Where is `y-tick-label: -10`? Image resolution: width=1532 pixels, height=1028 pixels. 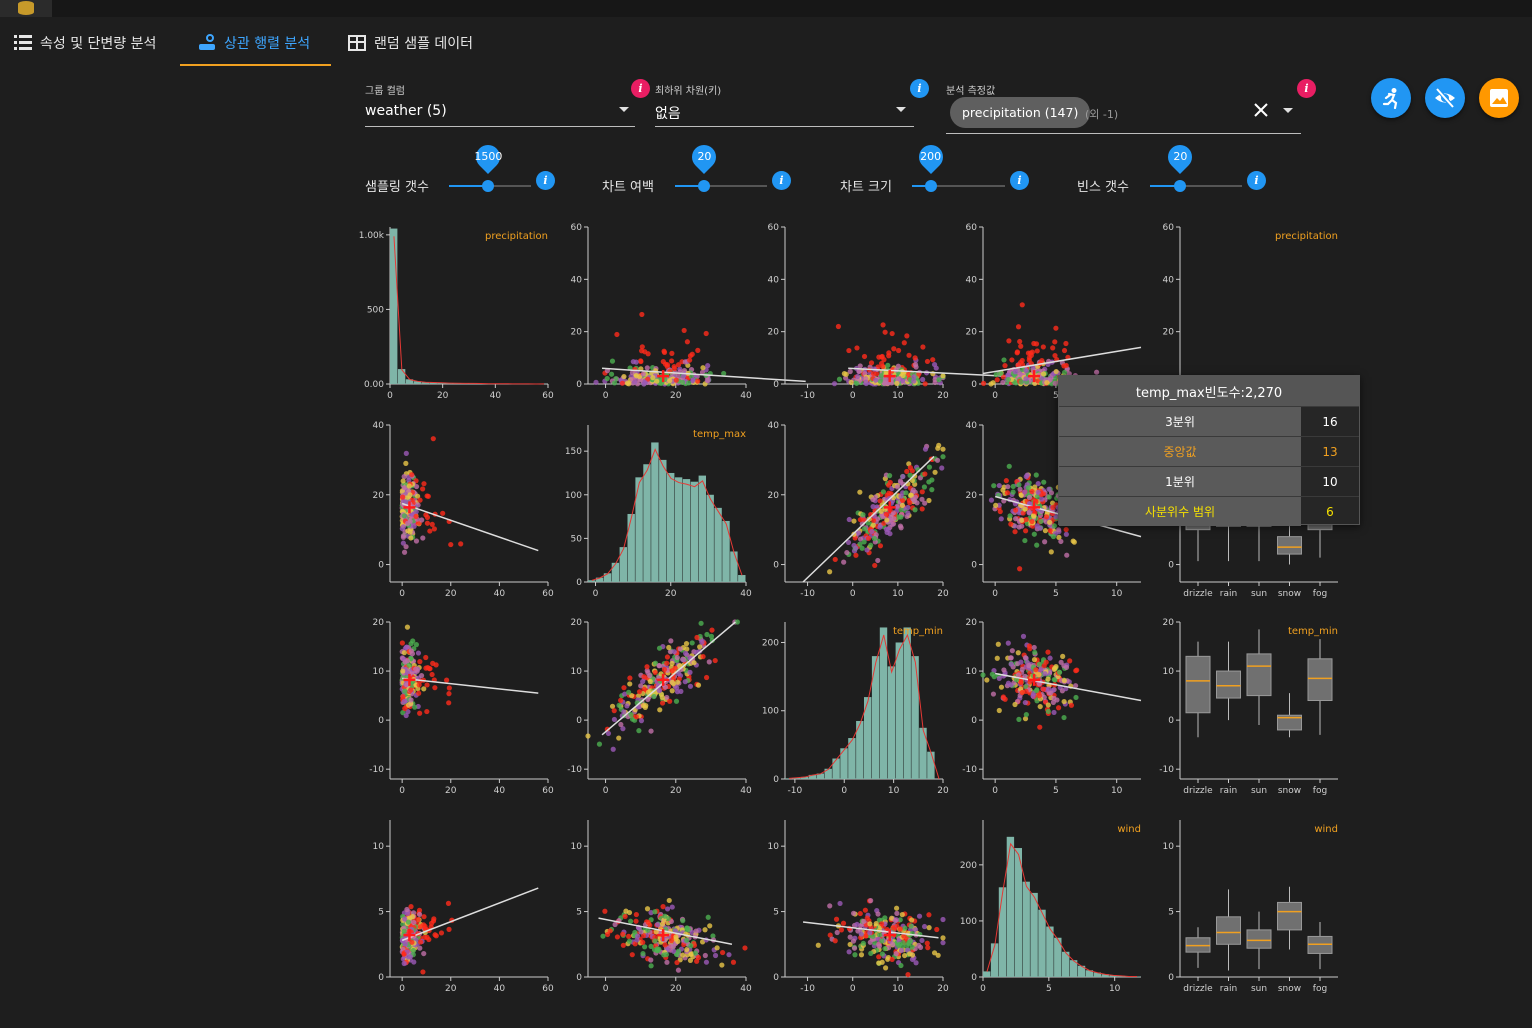
y-tick-label: -10 is located at coordinates (376, 770).